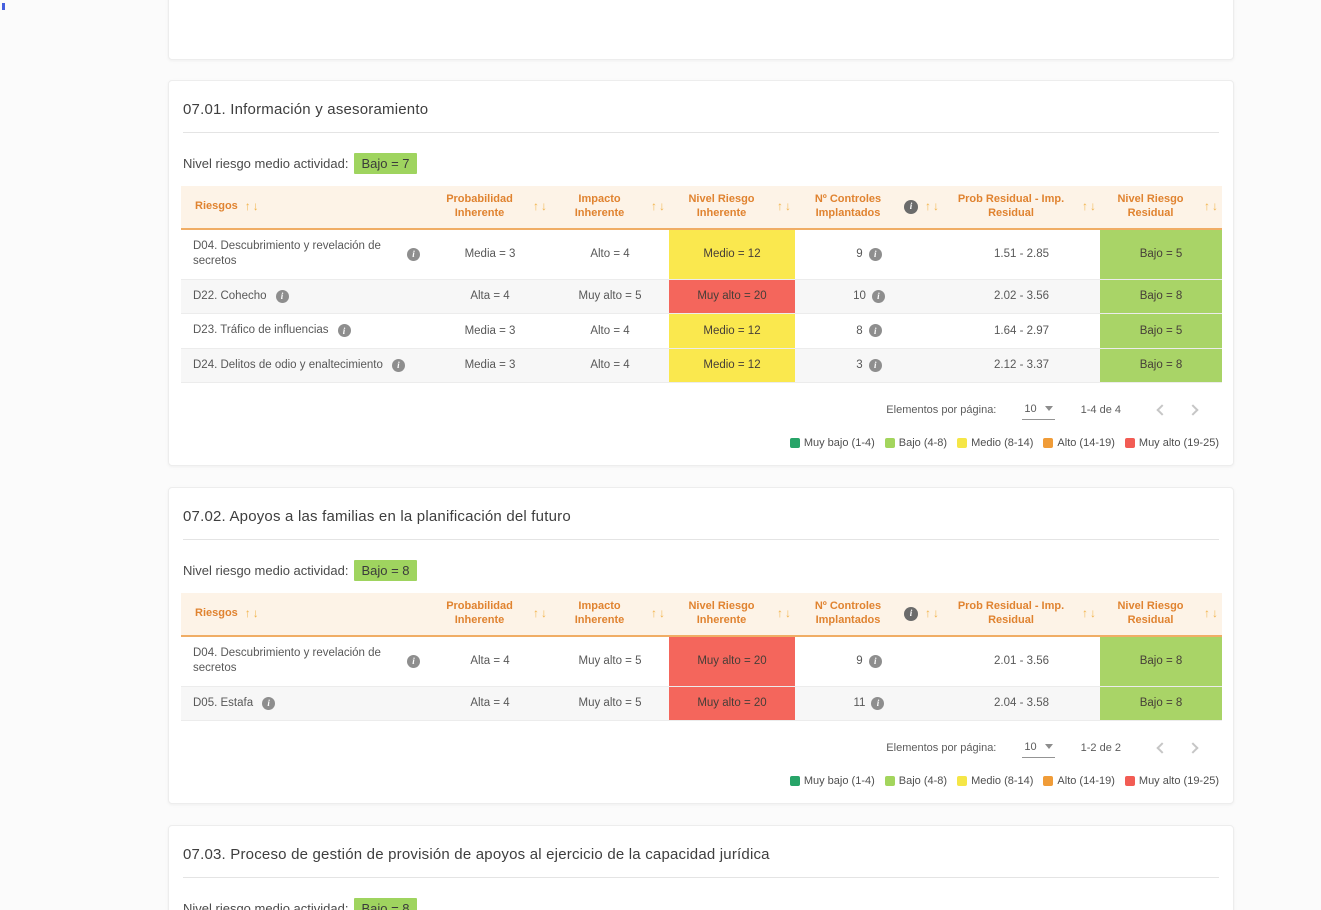 This screenshot has width=1321, height=910. What do you see at coordinates (1021, 704) in the screenshot?
I see `prob-residual-cell: 2.04 - 3.58` at bounding box center [1021, 704].